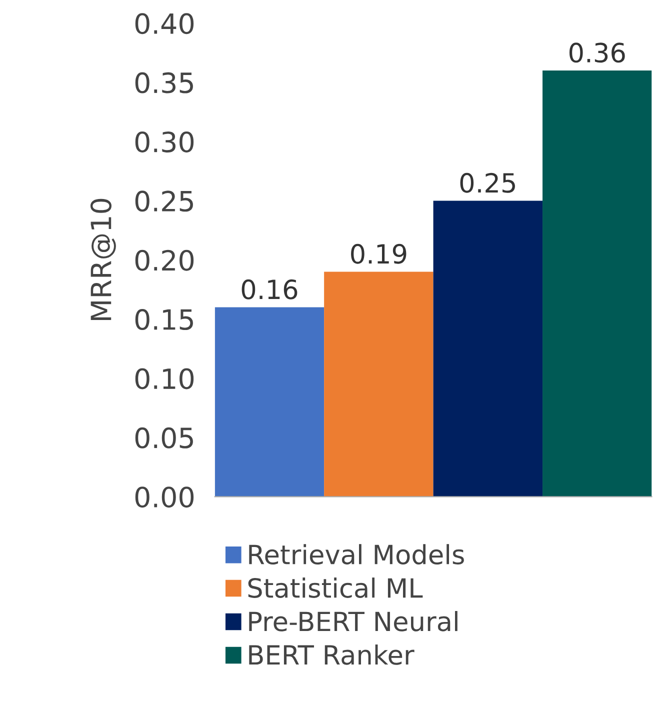 This screenshot has width=657, height=724. I want to click on data-label: 0.16, so click(270, 289).